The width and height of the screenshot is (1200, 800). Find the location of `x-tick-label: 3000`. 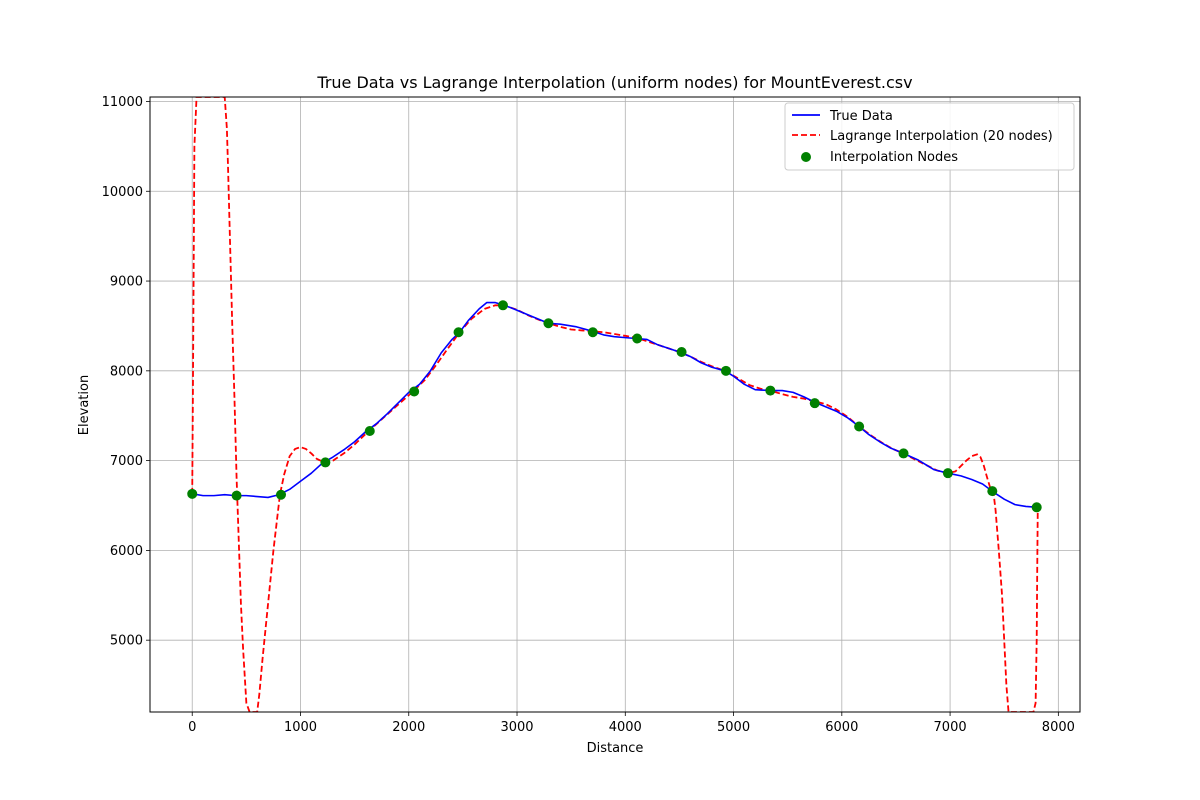

x-tick-label: 3000 is located at coordinates (516, 727).